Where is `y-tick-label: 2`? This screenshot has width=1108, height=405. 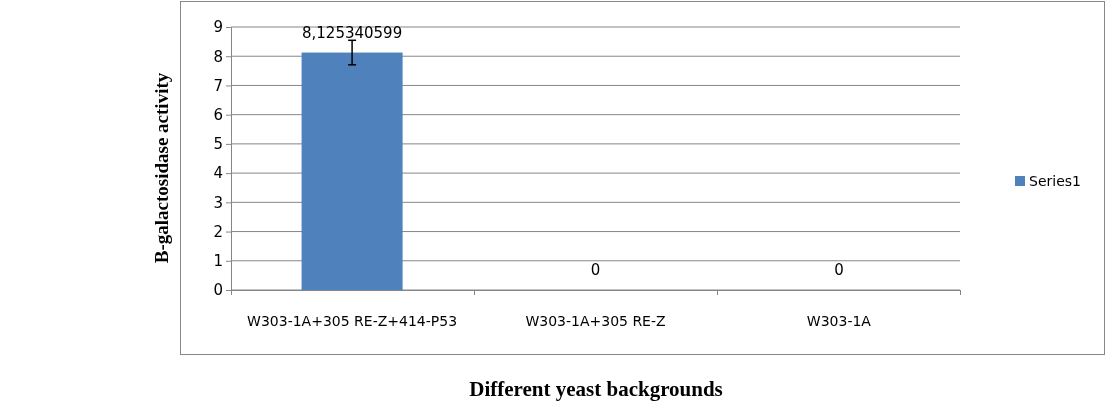 y-tick-label: 2 is located at coordinates (218, 231).